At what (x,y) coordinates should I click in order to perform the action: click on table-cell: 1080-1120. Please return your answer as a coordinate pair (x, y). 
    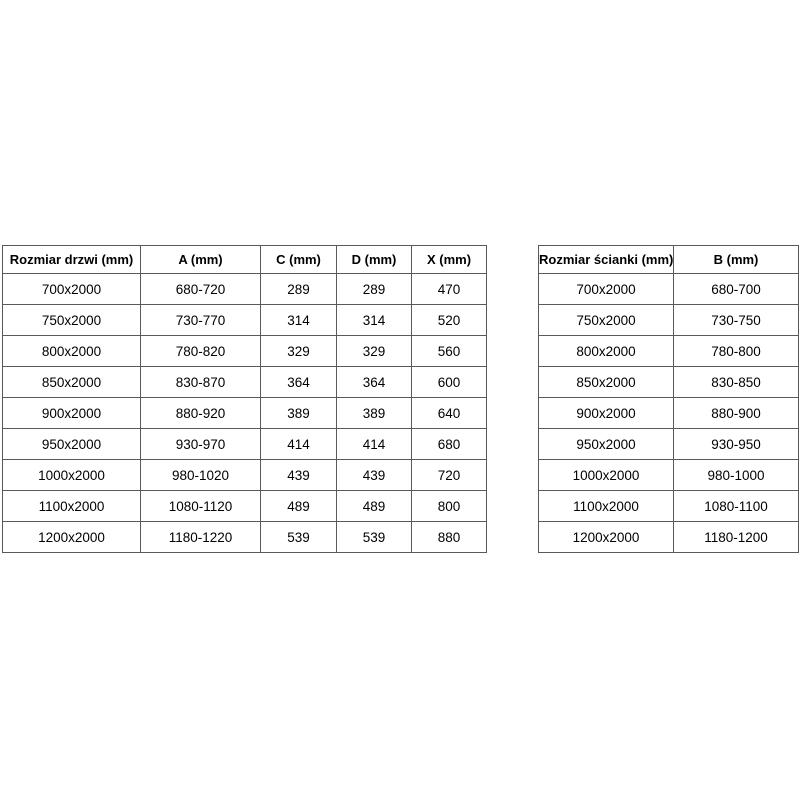
    Looking at the image, I should click on (200, 506).